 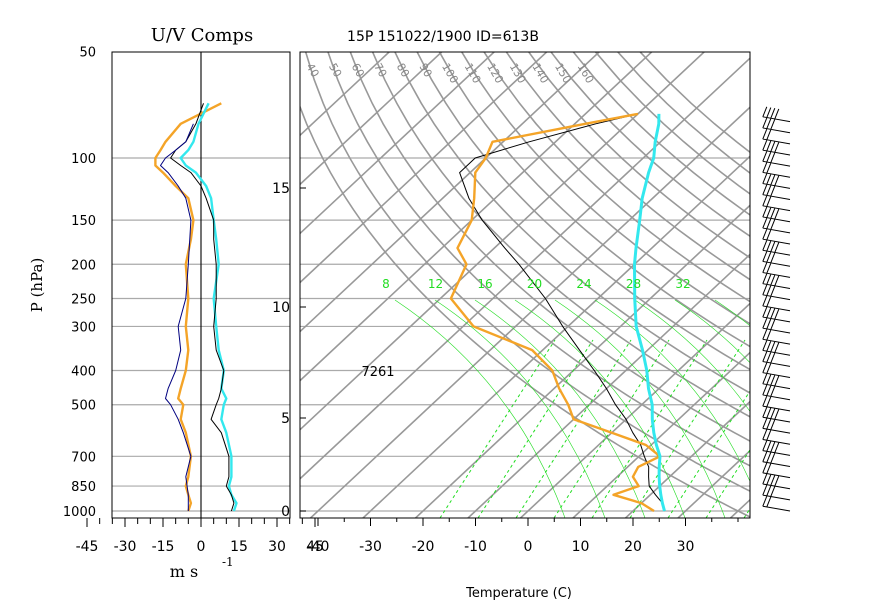 What do you see at coordinates (633, 284) in the screenshot?
I see `mixing-ratio-label: 28` at bounding box center [633, 284].